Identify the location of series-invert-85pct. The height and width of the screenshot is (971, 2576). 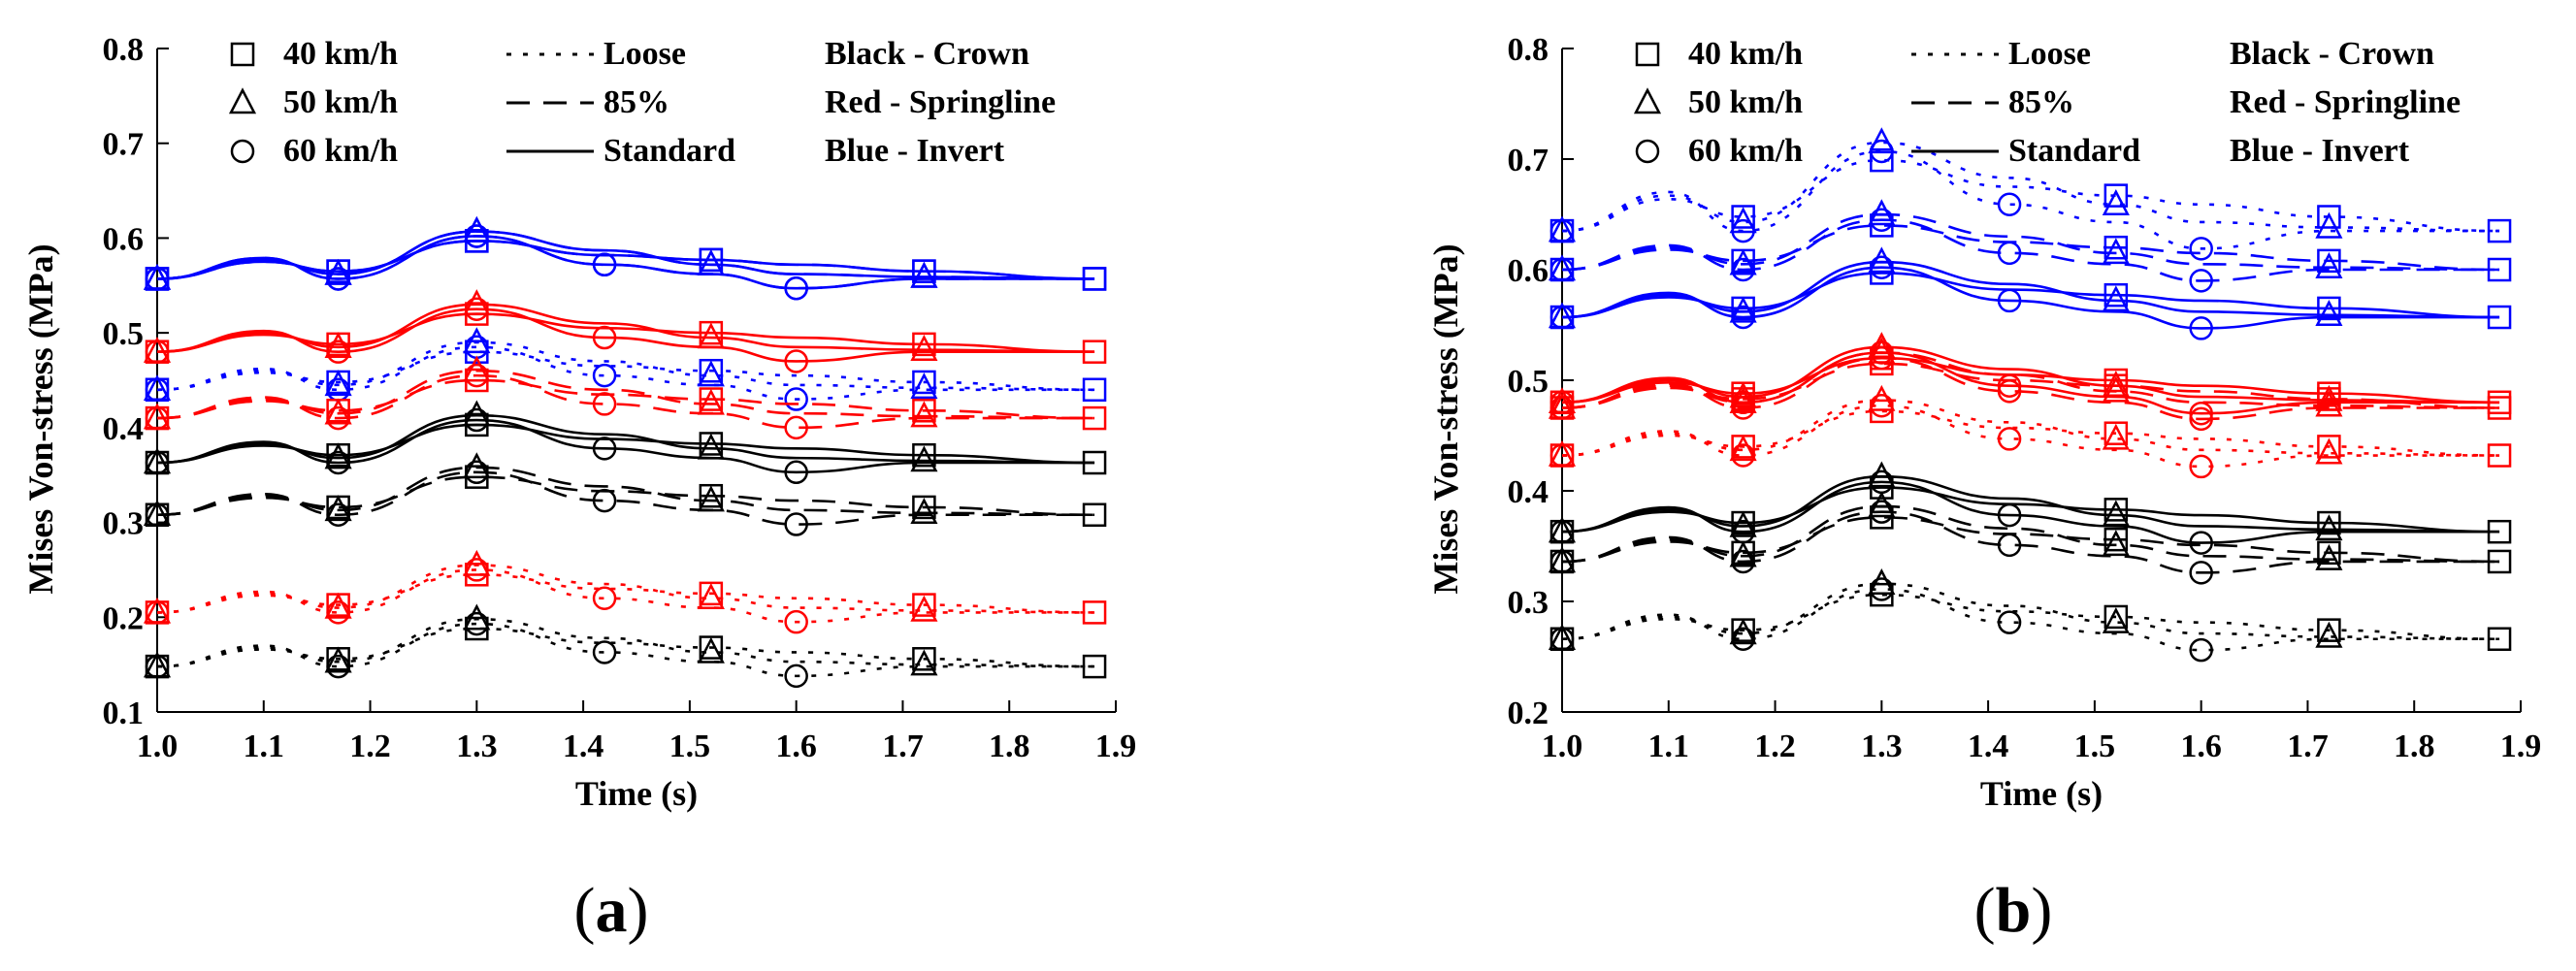
(2030, 246).